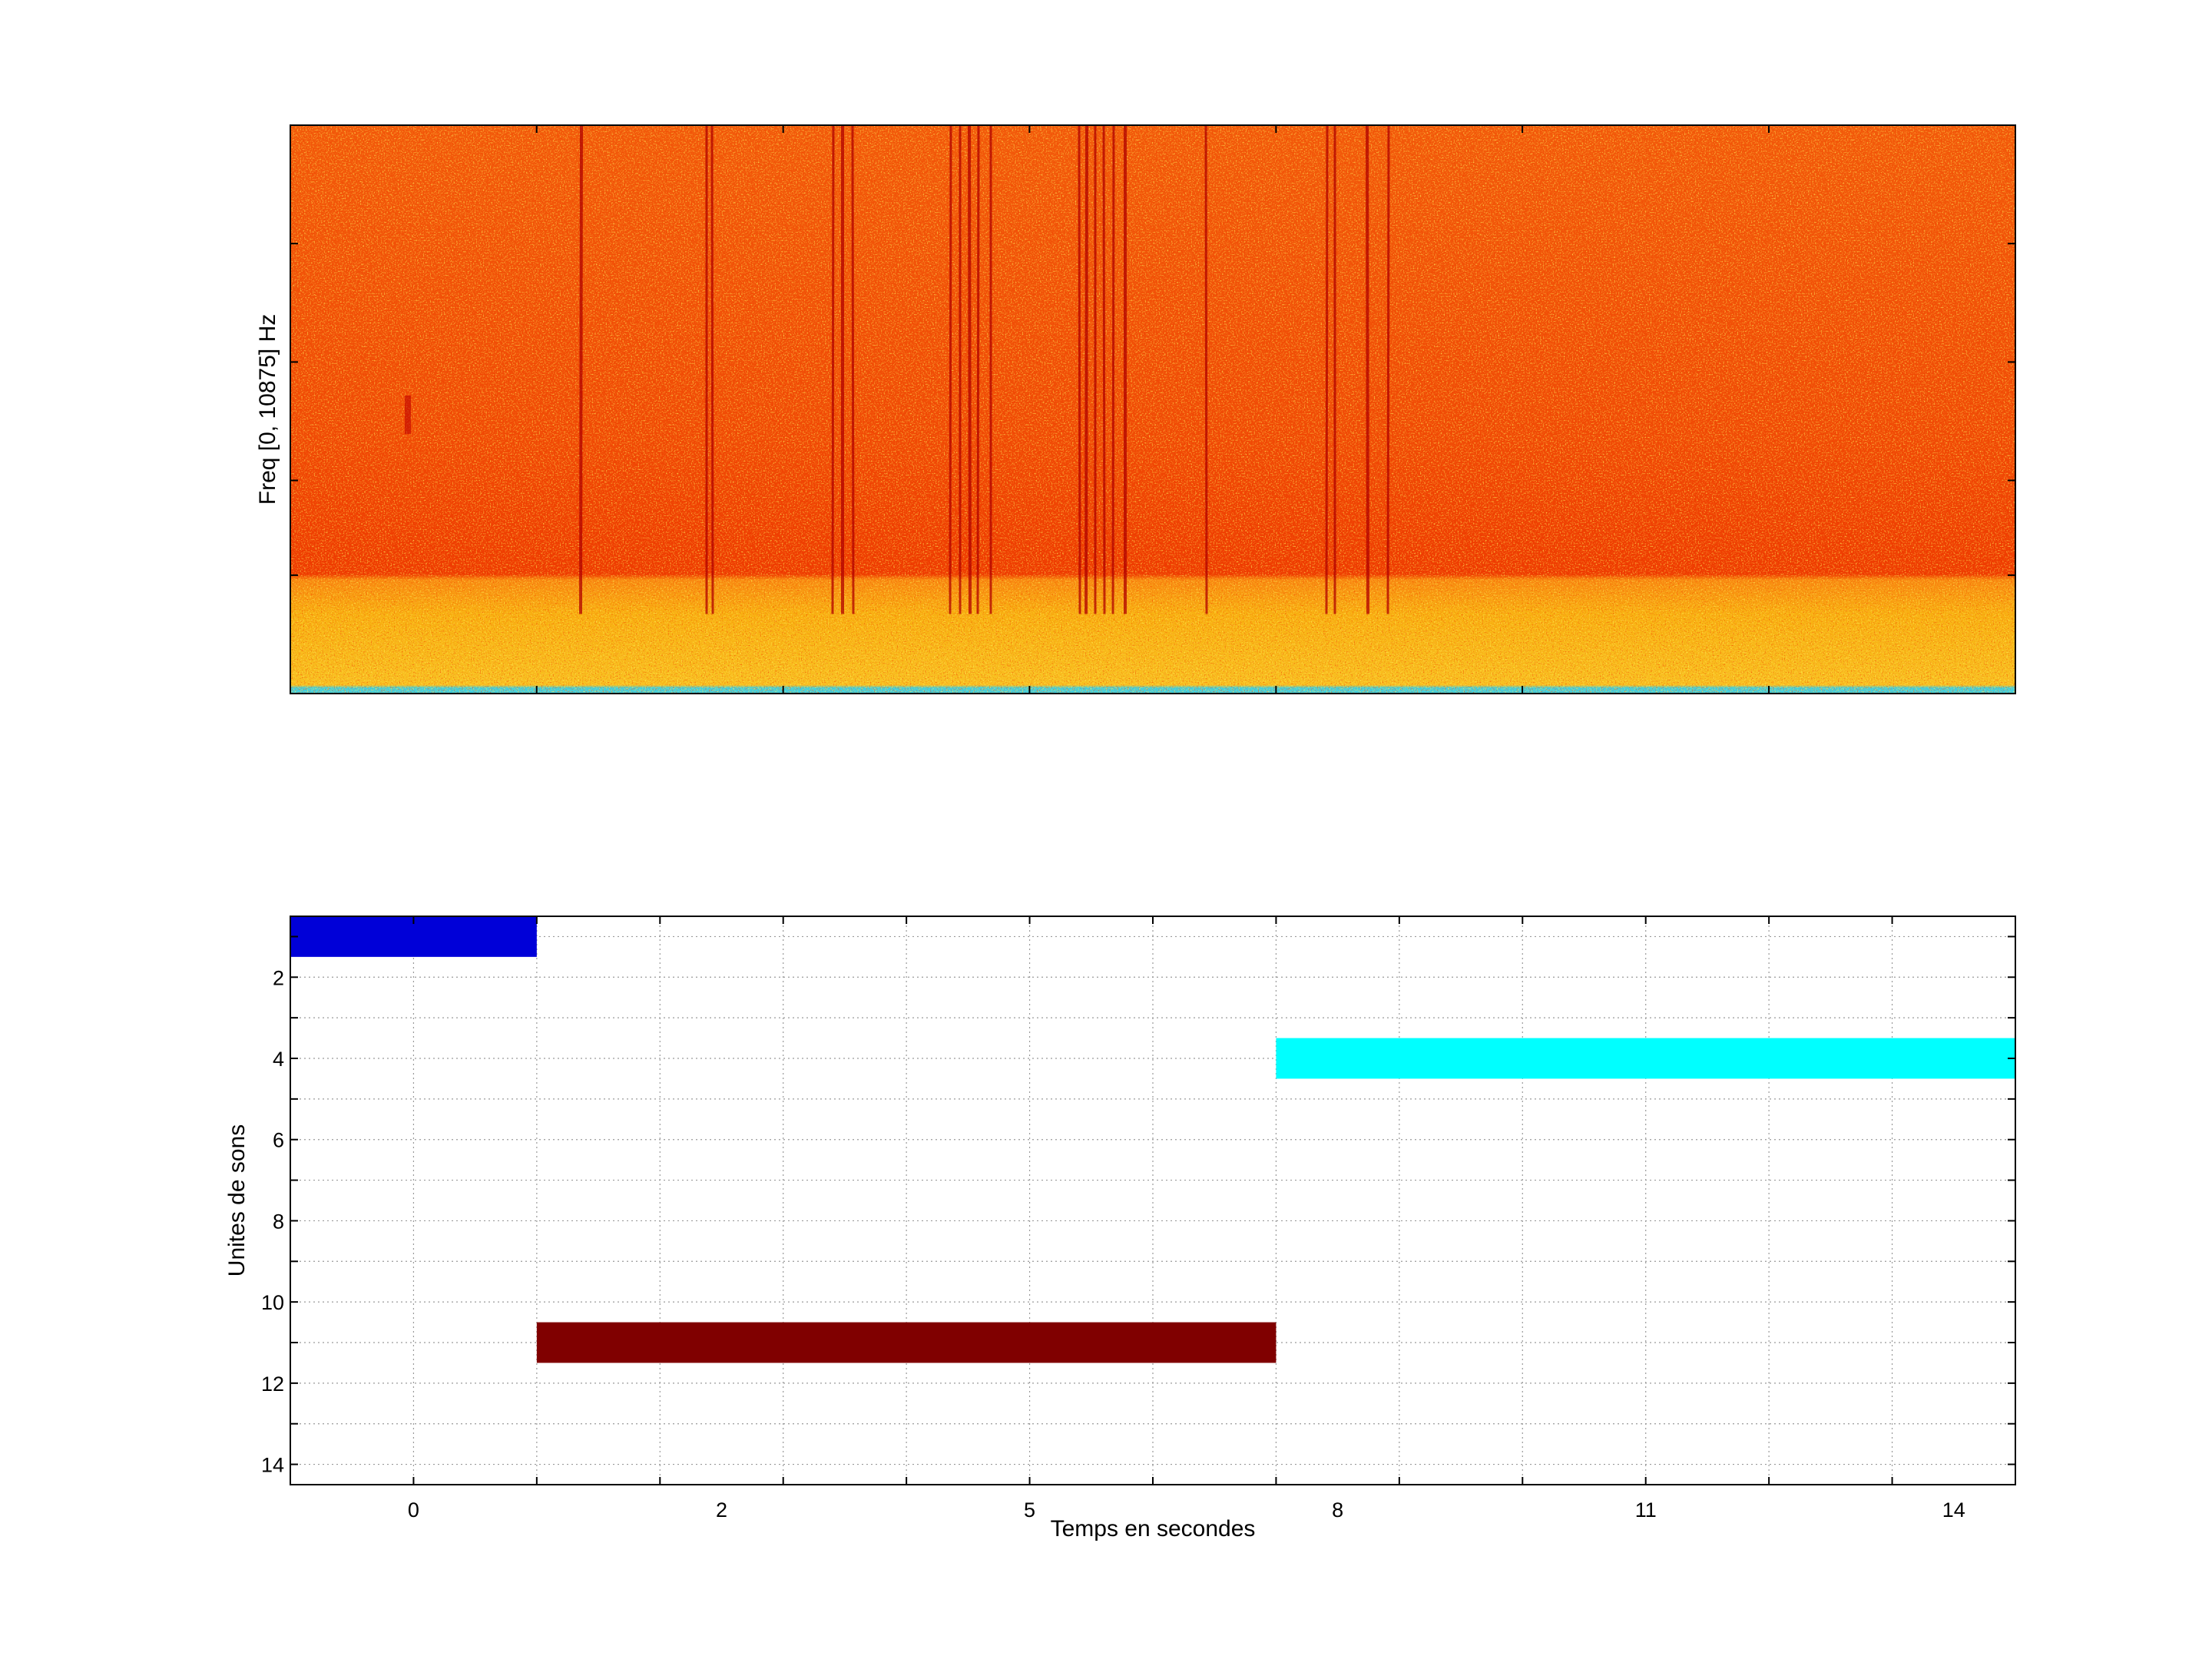 Image resolution: width=2212 pixels, height=1659 pixels. What do you see at coordinates (1153, 1529) in the screenshot?
I see `segmentation-xlabel: Temps en secondes` at bounding box center [1153, 1529].